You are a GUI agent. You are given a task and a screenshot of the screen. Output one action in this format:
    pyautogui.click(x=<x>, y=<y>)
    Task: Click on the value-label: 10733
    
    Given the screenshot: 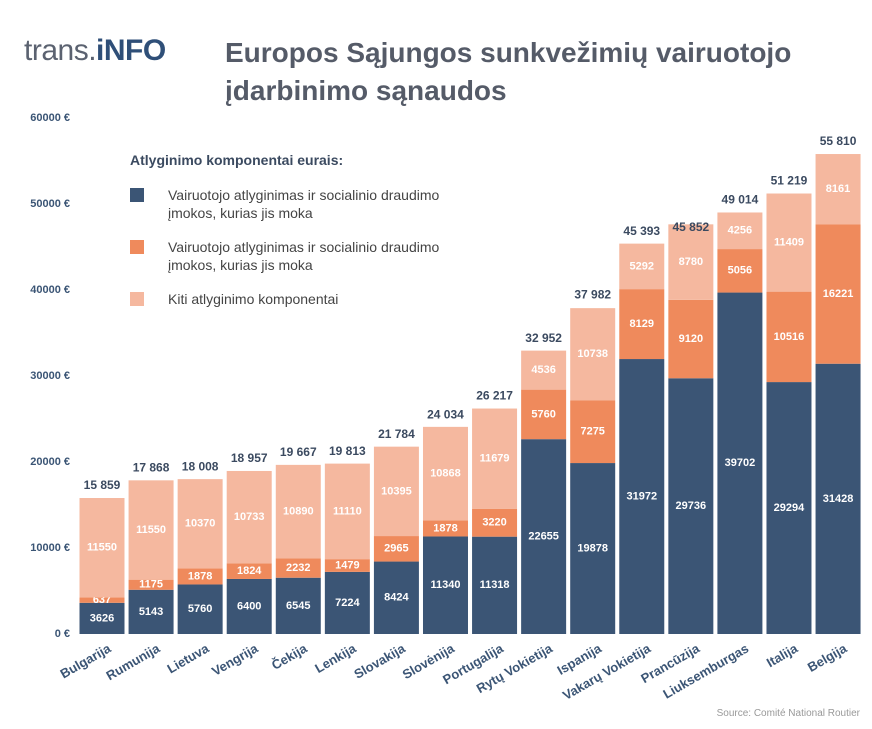 What is the action you would take?
    pyautogui.click(x=249, y=517)
    